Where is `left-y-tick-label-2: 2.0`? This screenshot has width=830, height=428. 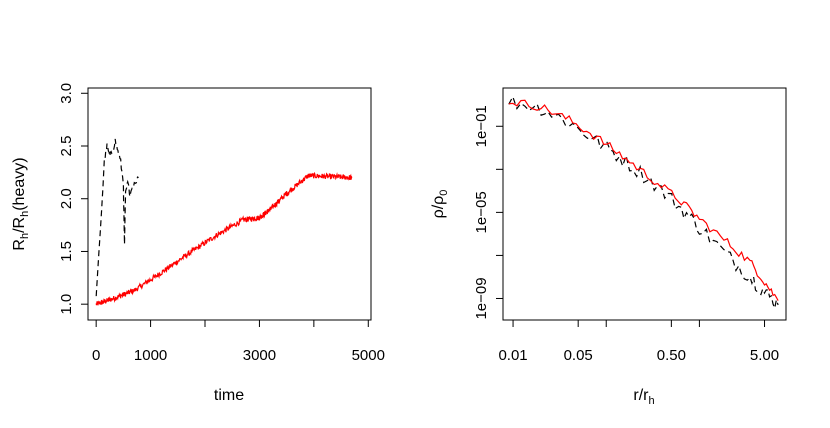 left-y-tick-label-2: 2.0 is located at coordinates (66, 198).